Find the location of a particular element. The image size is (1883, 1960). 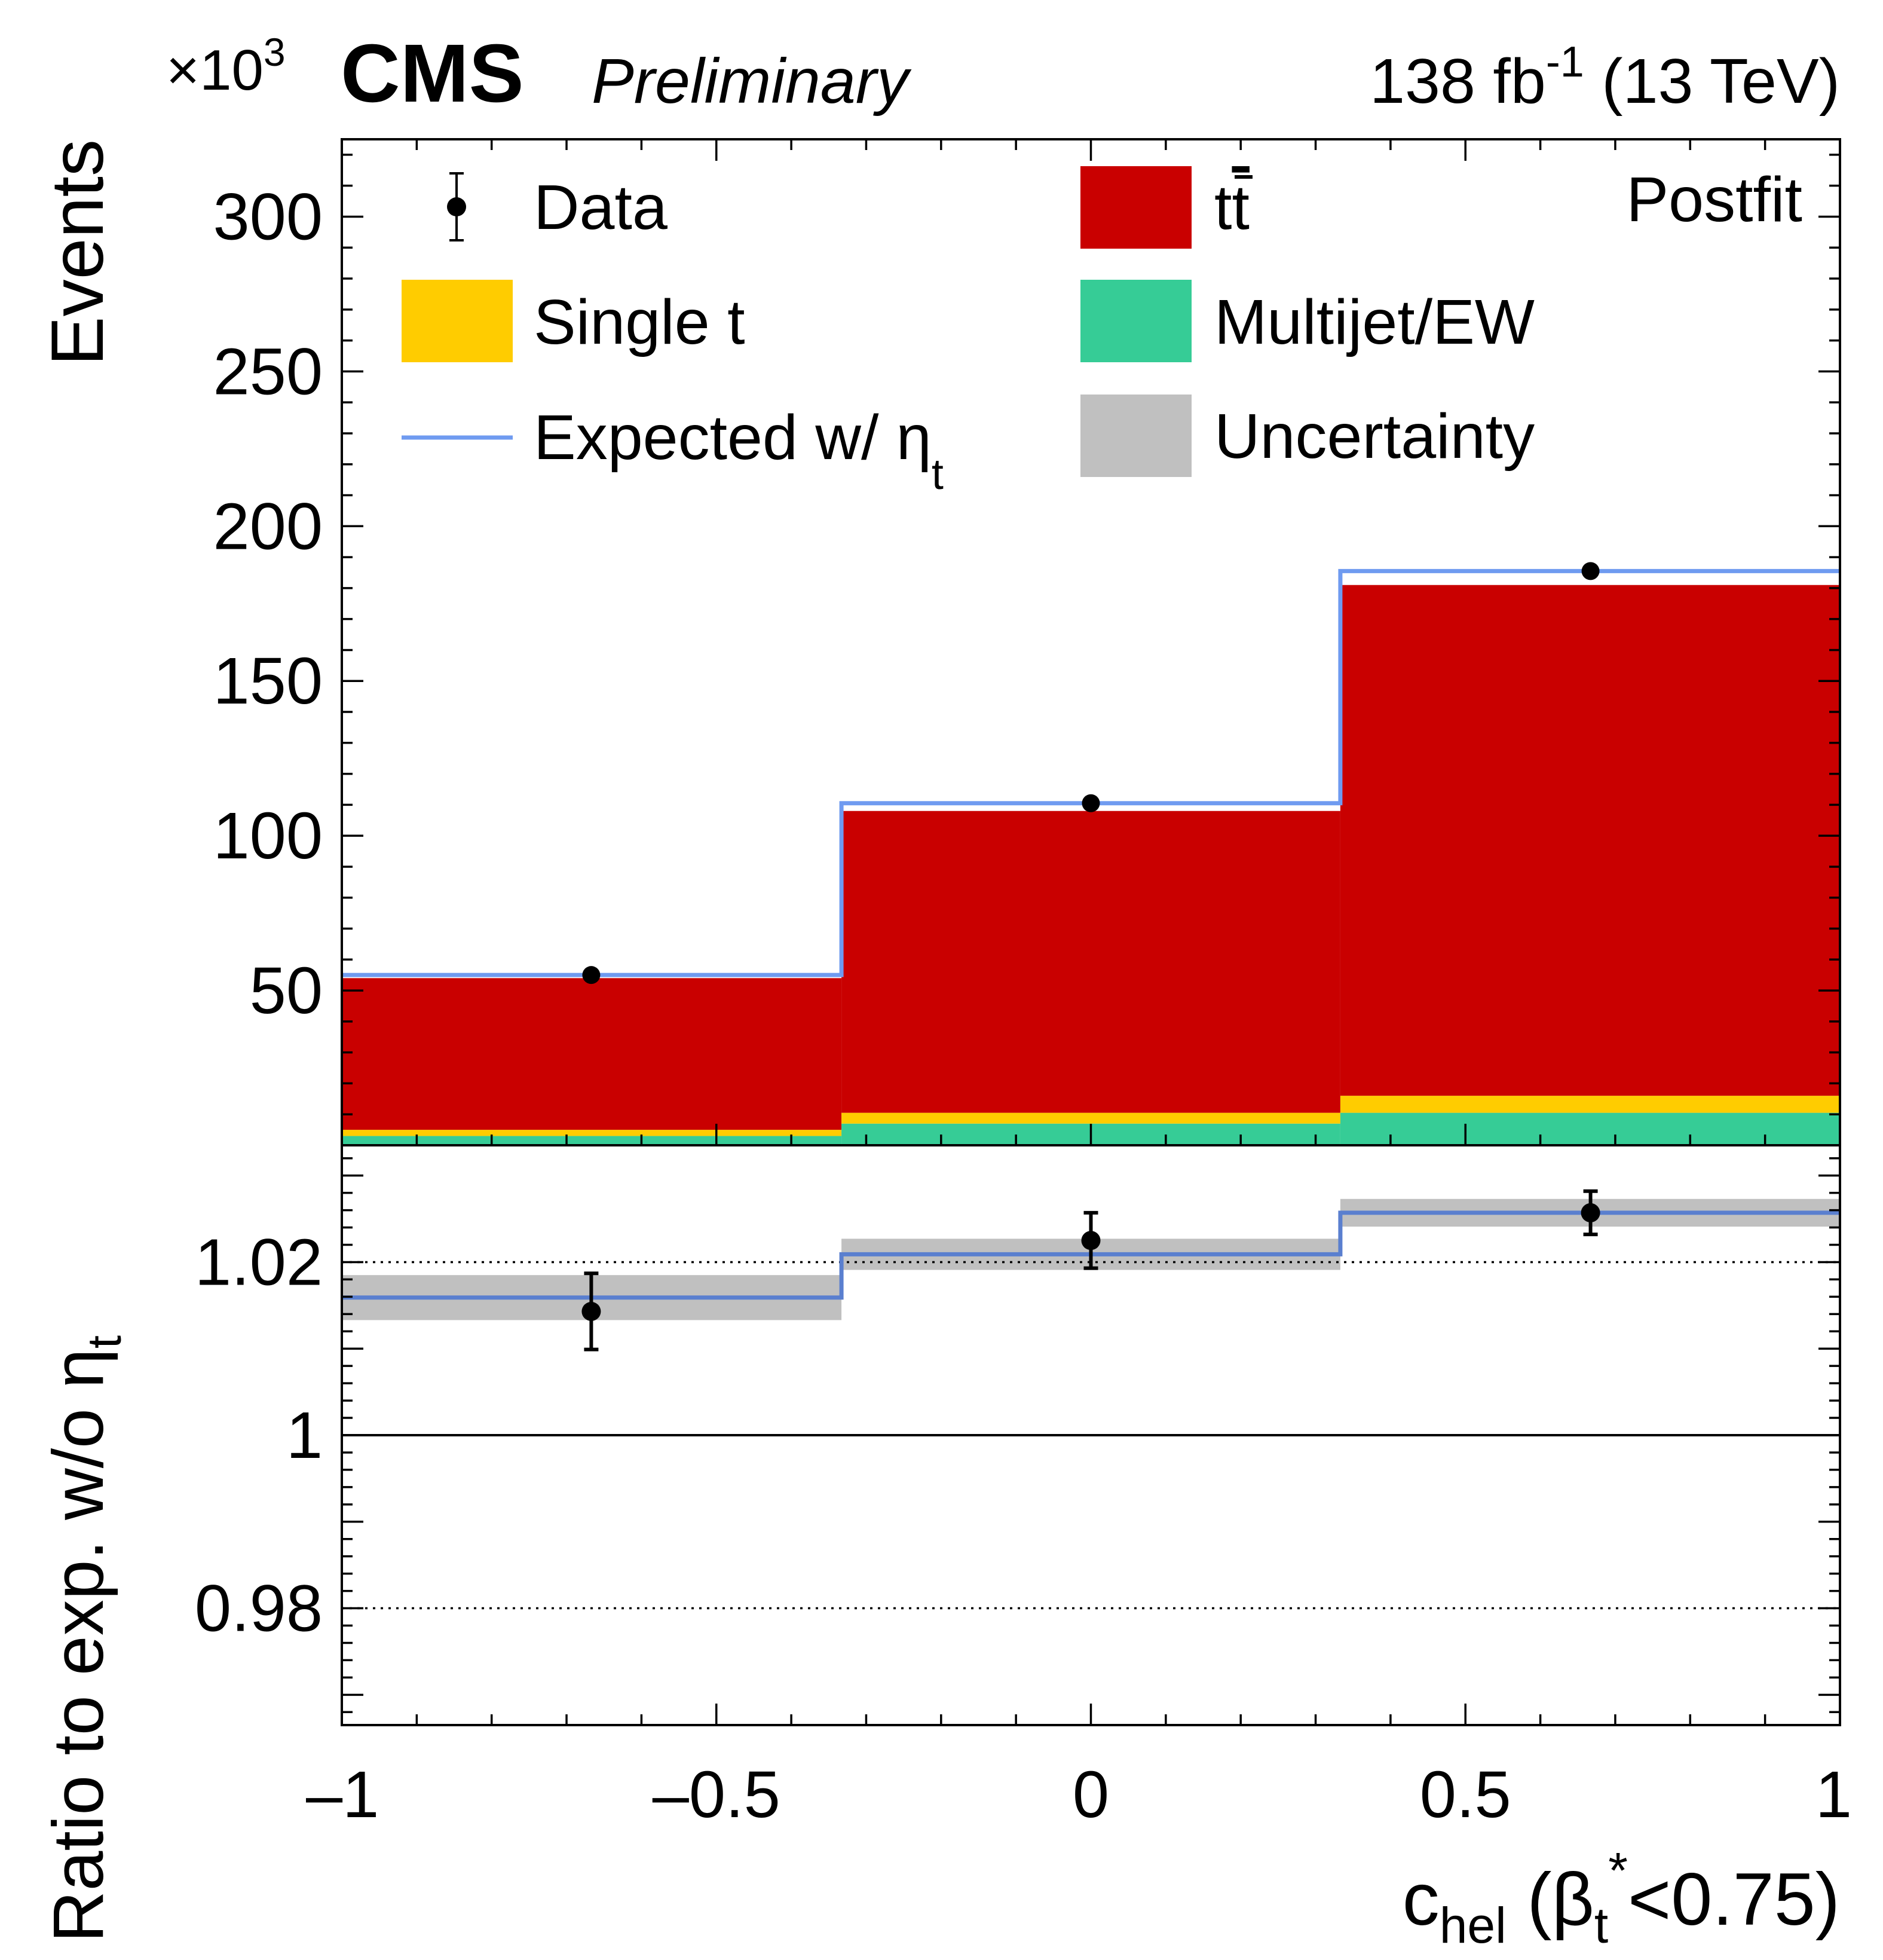

upper-y-axis-title: Events is located at coordinates (77, 252).